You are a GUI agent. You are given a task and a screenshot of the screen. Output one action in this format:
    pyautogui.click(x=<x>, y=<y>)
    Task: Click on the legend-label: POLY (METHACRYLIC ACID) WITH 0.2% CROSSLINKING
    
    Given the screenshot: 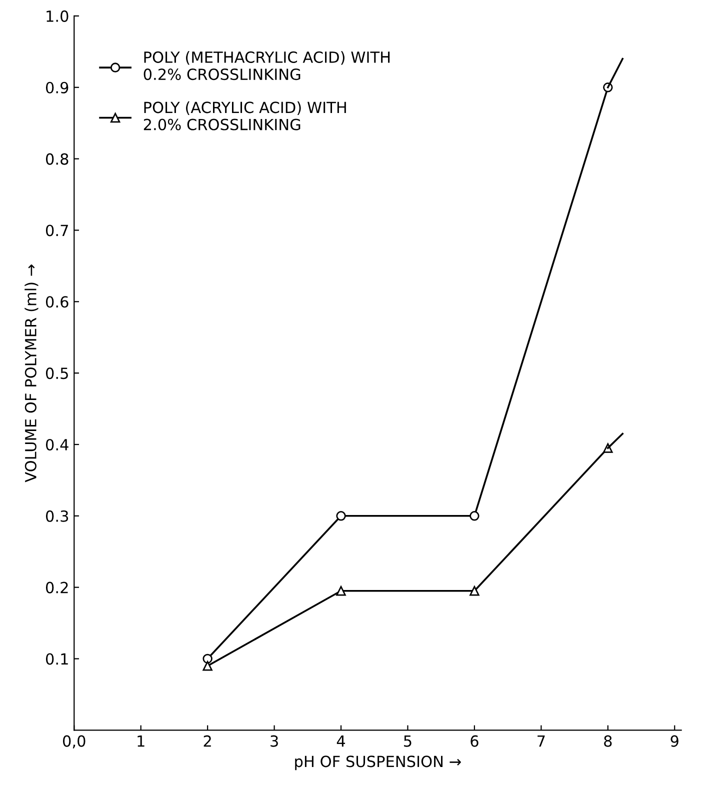 What is the action you would take?
    pyautogui.click(x=267, y=65)
    